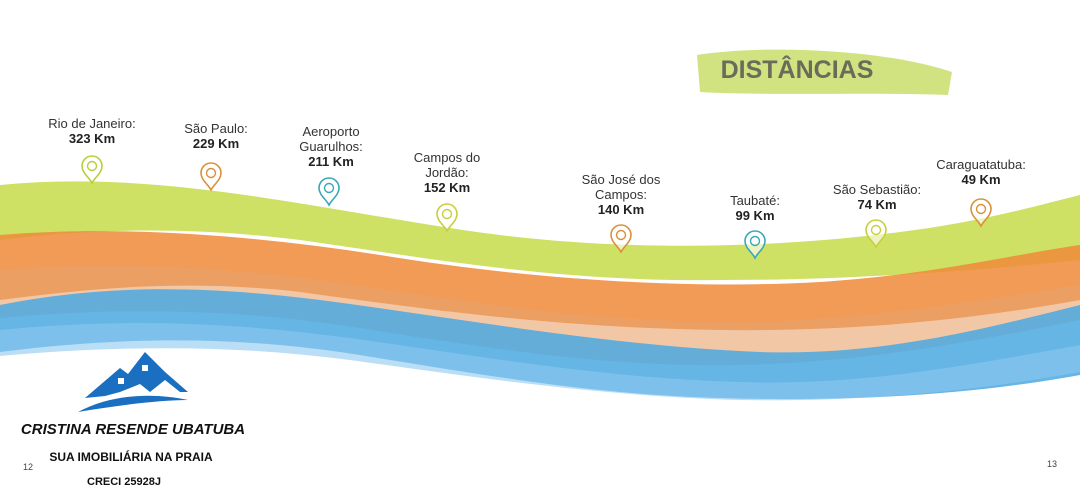 This screenshot has width=1080, height=504. Describe the element at coordinates (621, 209) in the screenshot. I see `location-distance: 140 Km` at that location.